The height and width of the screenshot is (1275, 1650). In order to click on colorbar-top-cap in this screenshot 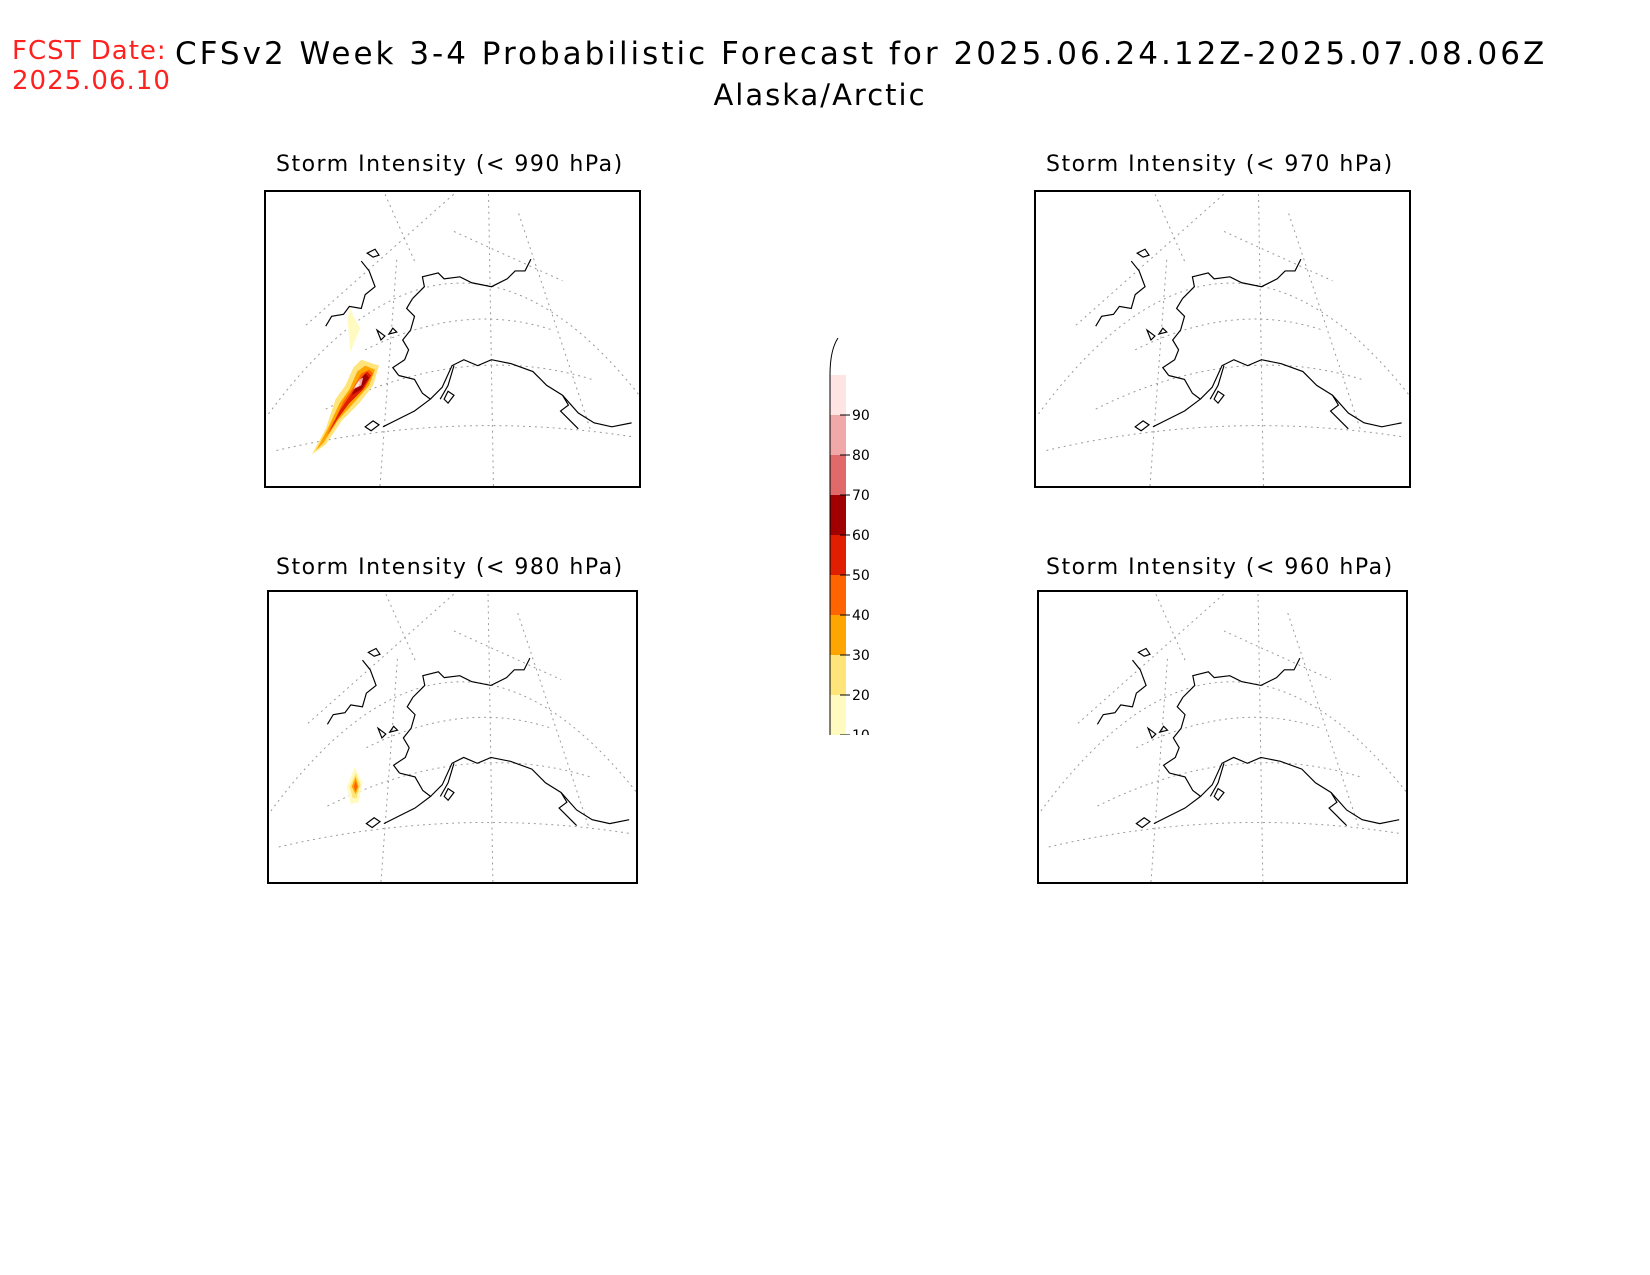, I will do `click(834, 356)`.